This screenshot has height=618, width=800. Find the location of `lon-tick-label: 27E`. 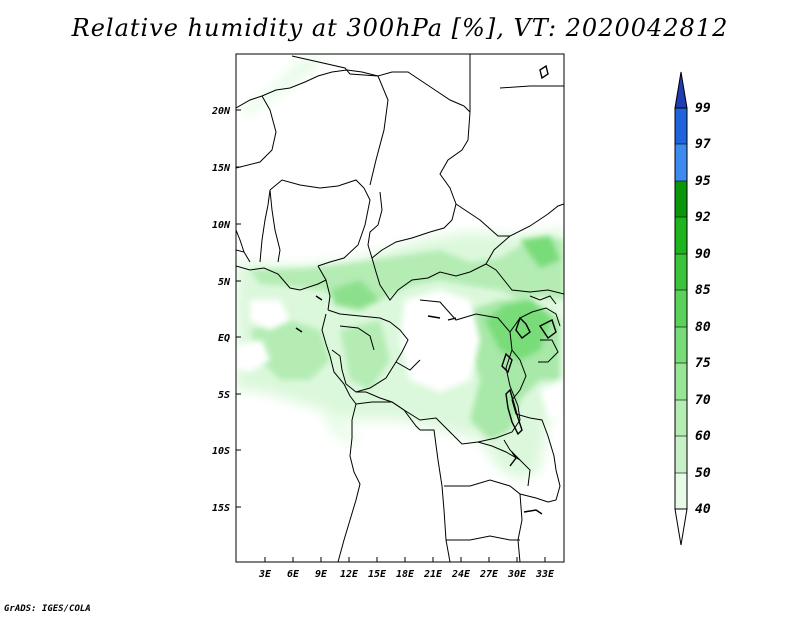

lon-tick-label: 27E is located at coordinates (489, 574).